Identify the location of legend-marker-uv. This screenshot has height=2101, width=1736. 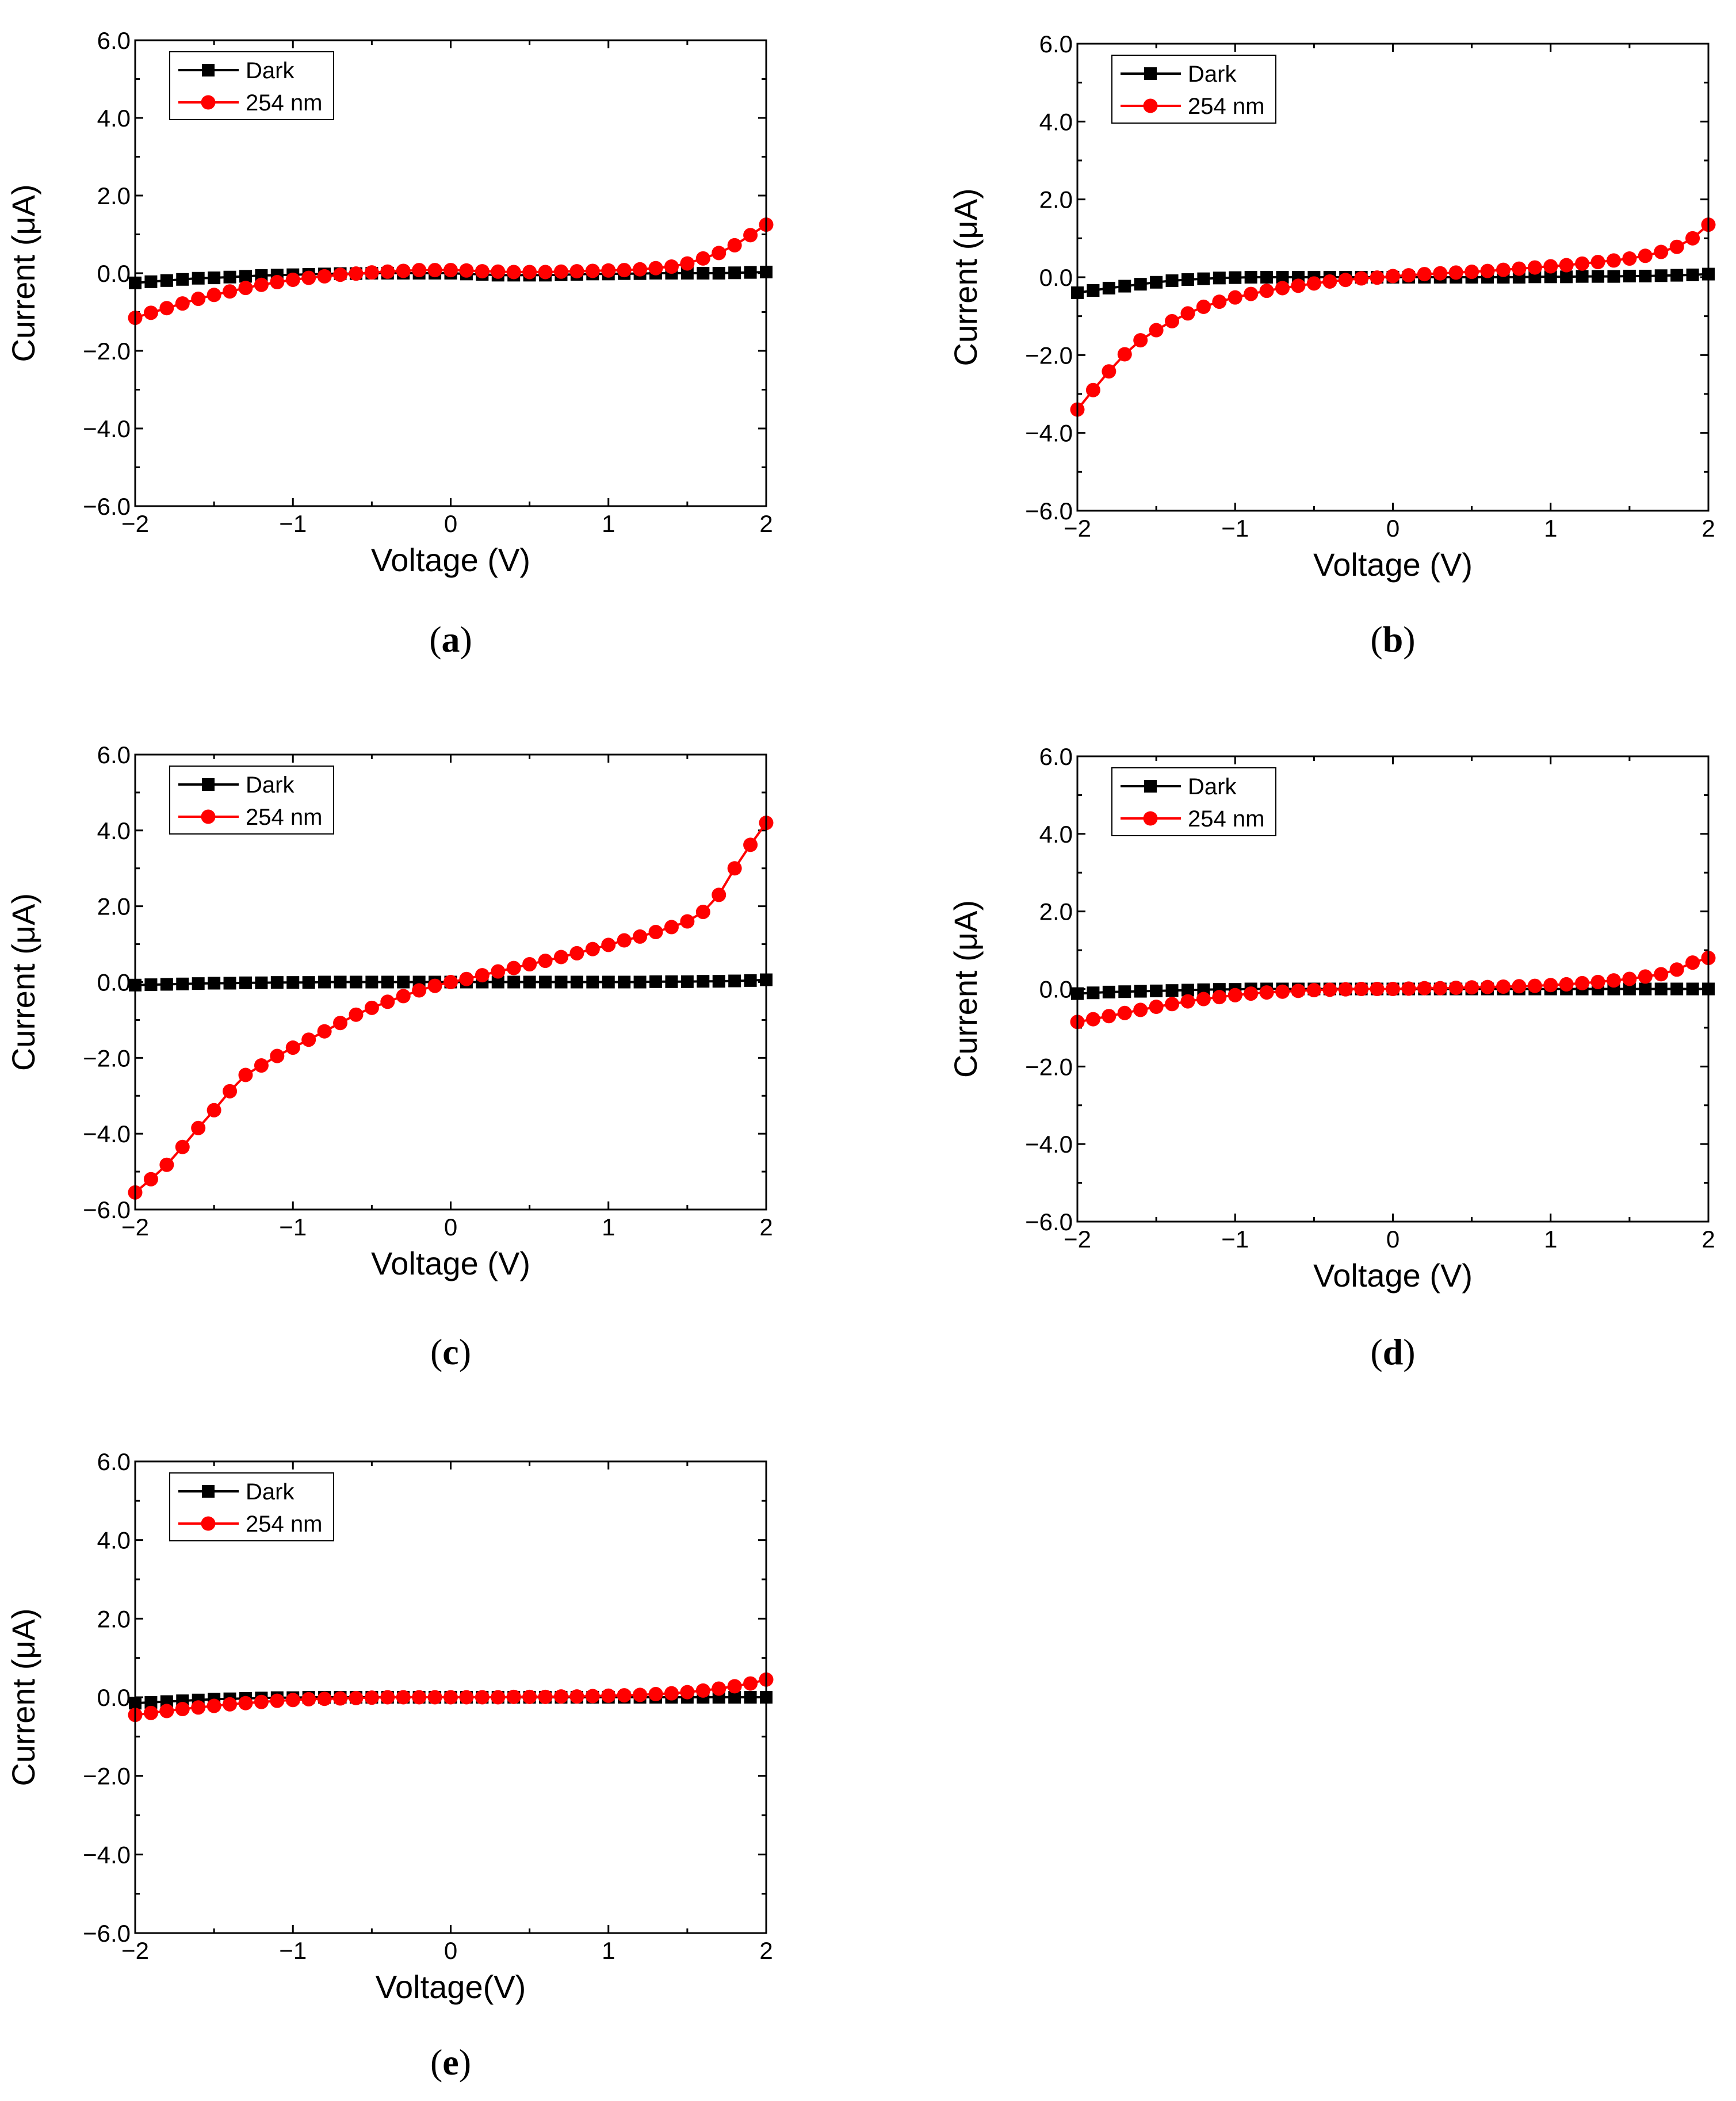
(1151, 818).